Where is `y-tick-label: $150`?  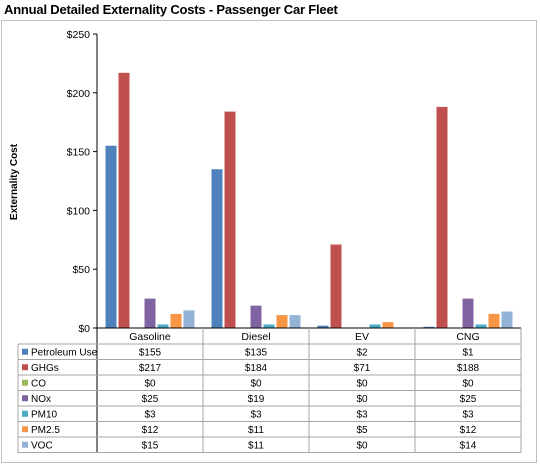 y-tick-label: $150 is located at coordinates (79, 153).